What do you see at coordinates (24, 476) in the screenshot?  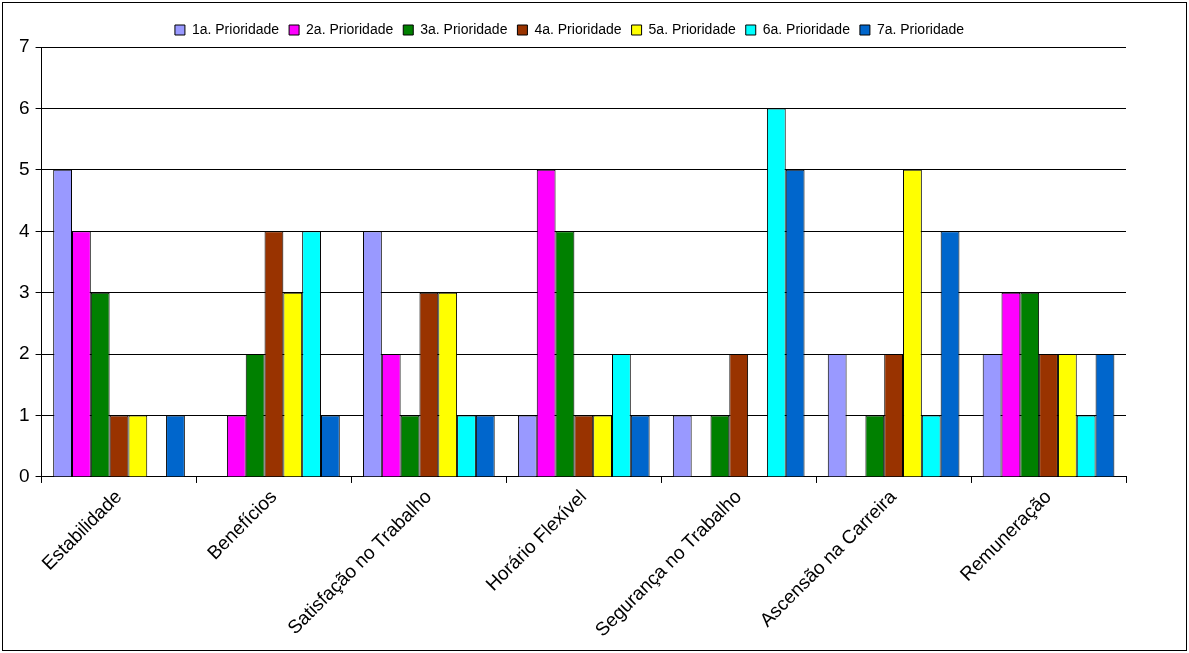 I see `y-tick-label: 0` at bounding box center [24, 476].